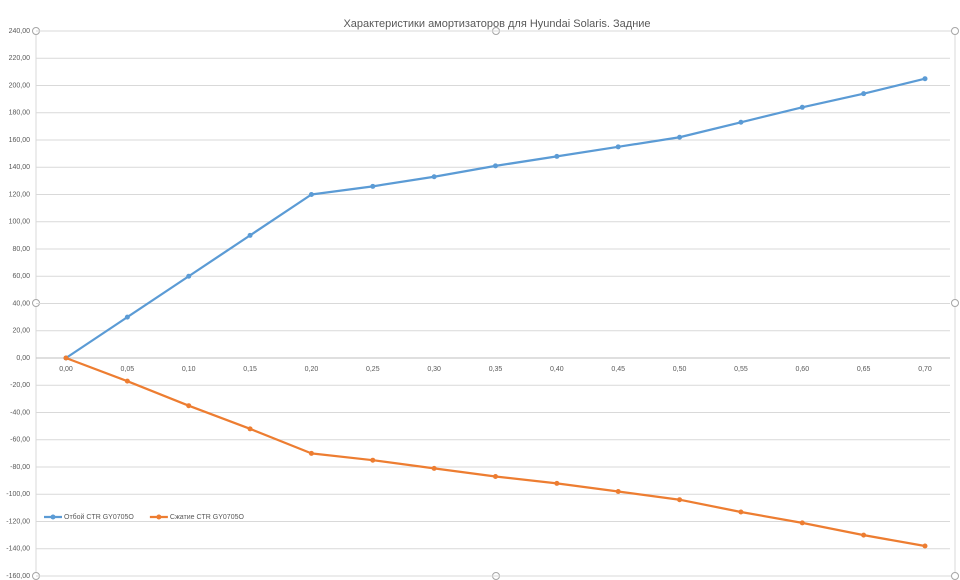 The height and width of the screenshot is (580, 960). Describe the element at coordinates (250, 369) in the screenshot. I see `x-tick-label: 0,15` at that location.